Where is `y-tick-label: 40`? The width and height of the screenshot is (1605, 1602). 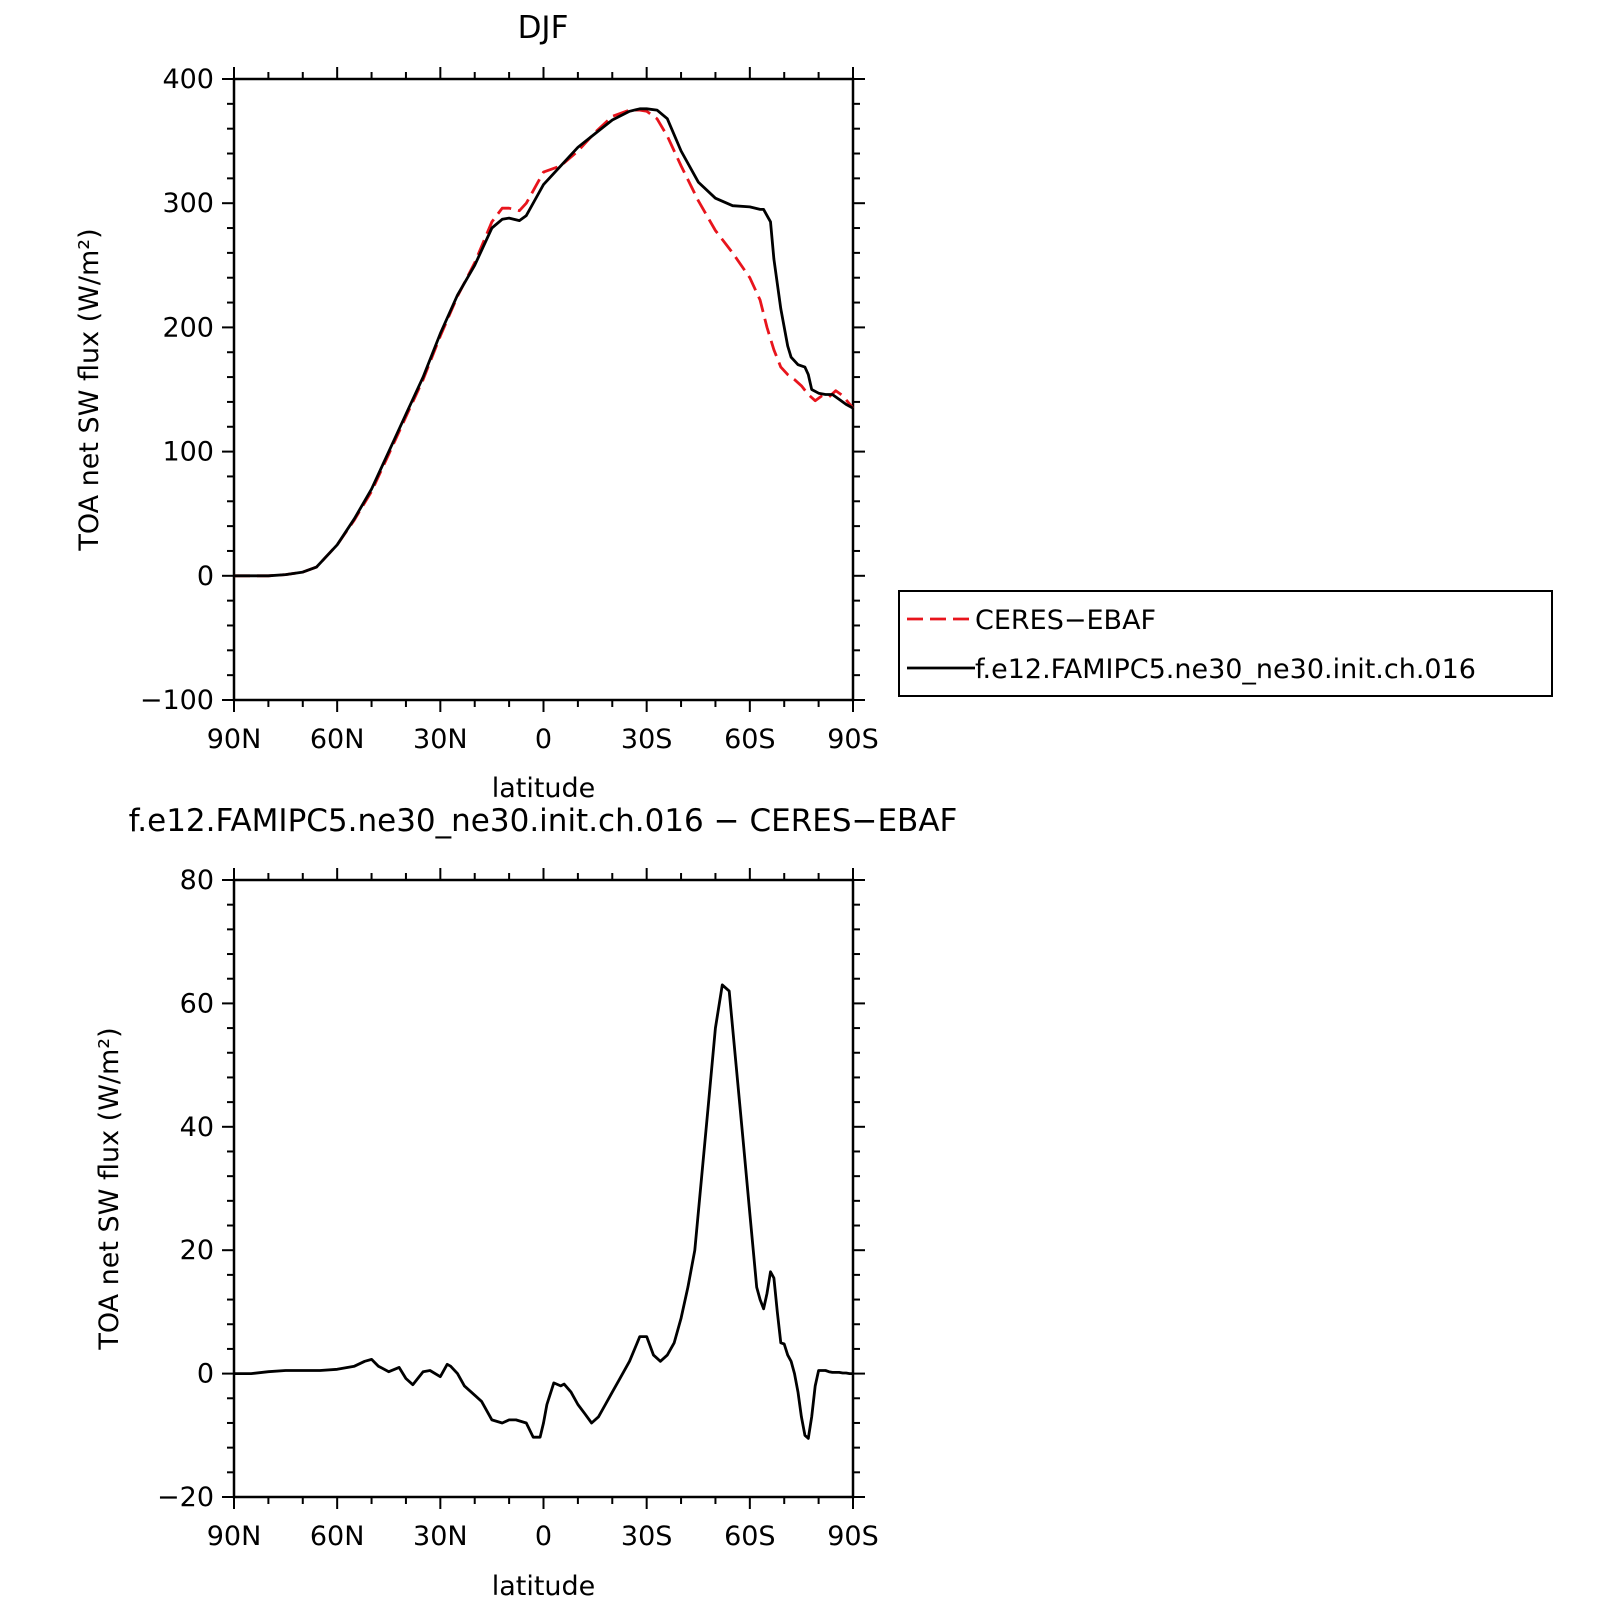
y-tick-label: 40 is located at coordinates (197, 1127).